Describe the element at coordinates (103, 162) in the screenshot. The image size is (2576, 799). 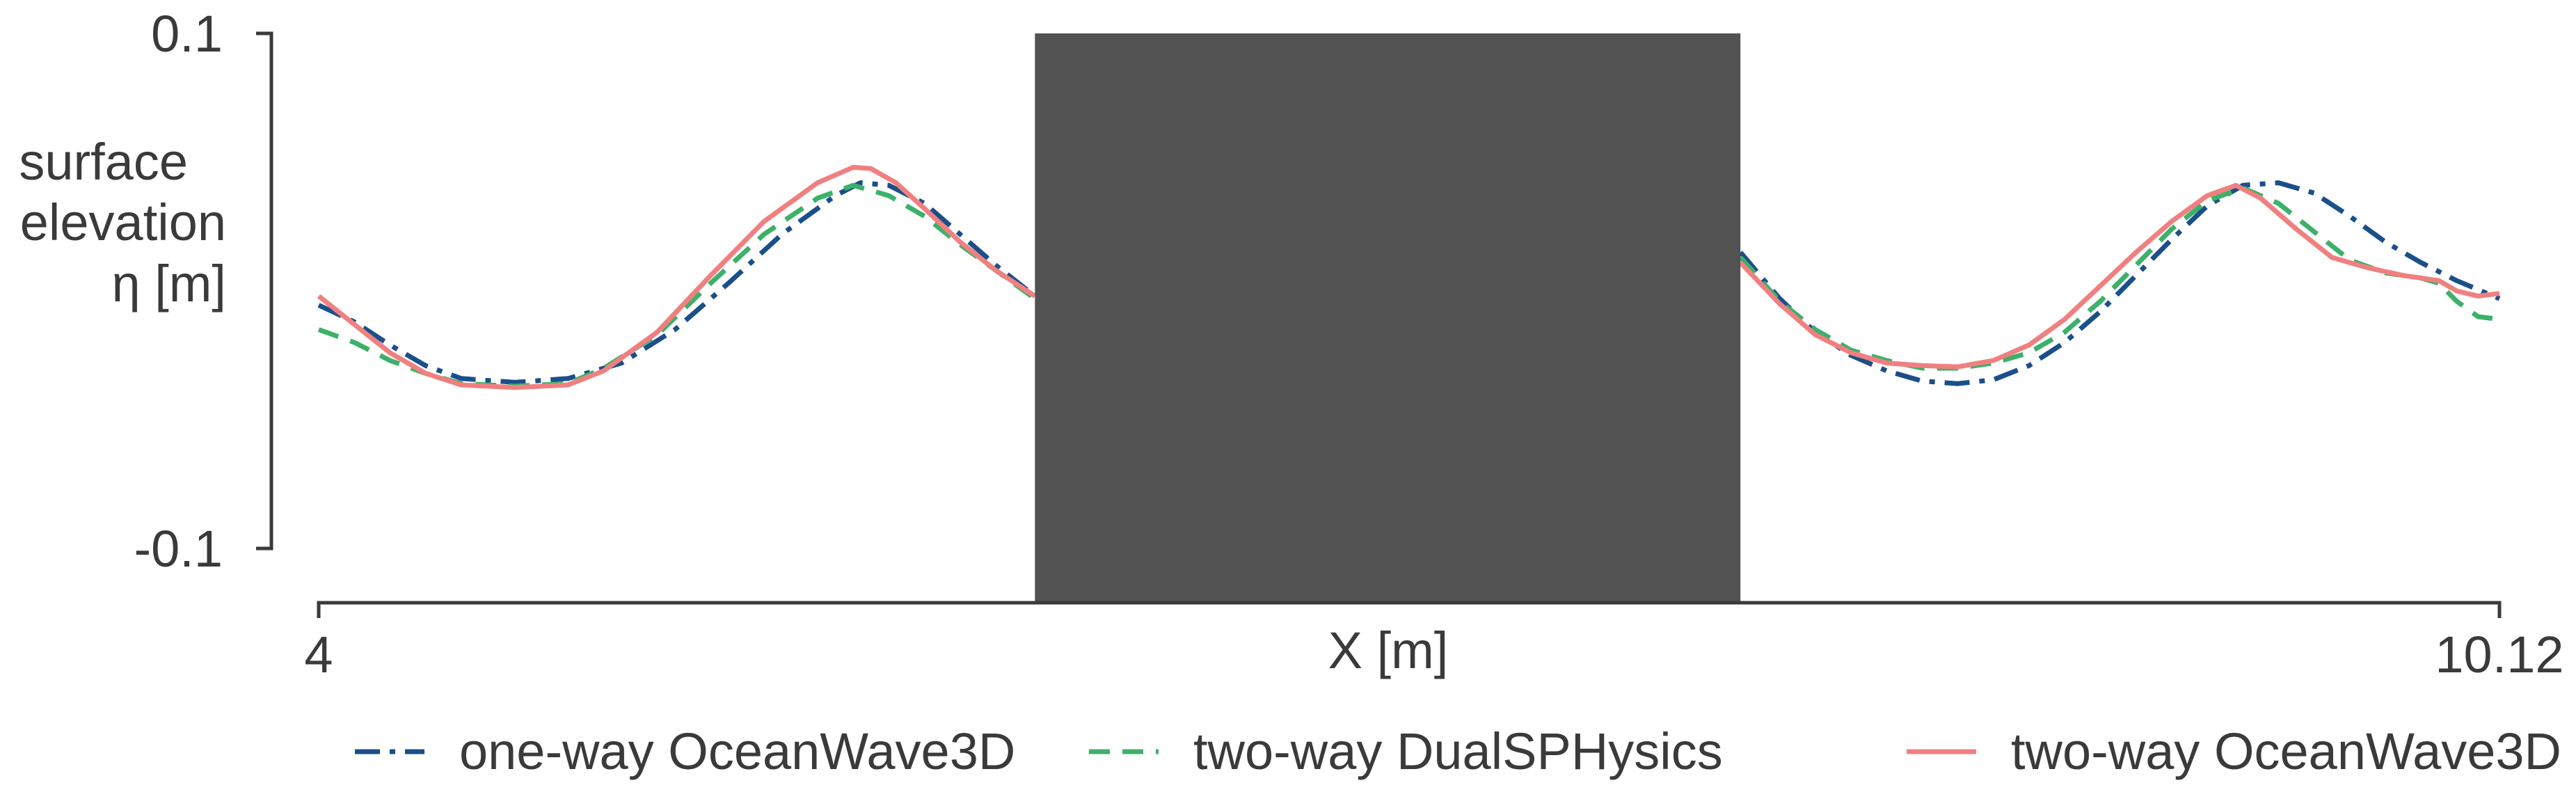
I see `y-axis-label-line-1: surface` at that location.